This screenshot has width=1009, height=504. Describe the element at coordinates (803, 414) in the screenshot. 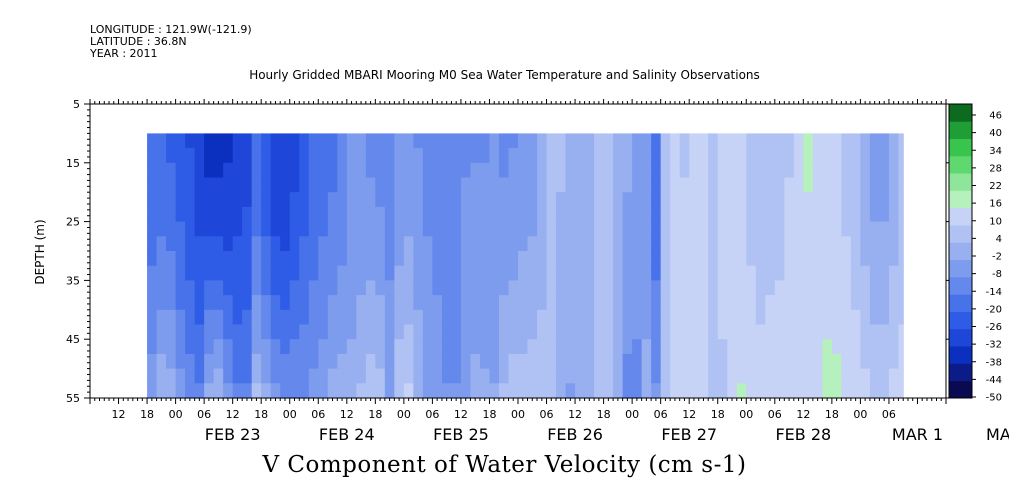

I see `x-hour-label: 12` at that location.